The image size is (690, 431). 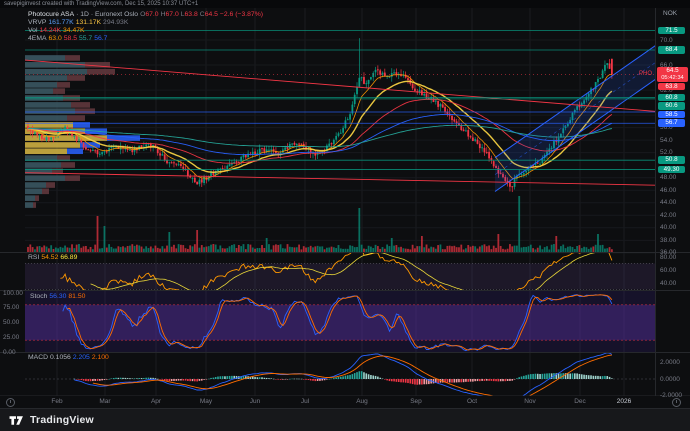 What do you see at coordinates (671, 396) in the screenshot?
I see `macd-scale-tick: -2.0000` at bounding box center [671, 396].